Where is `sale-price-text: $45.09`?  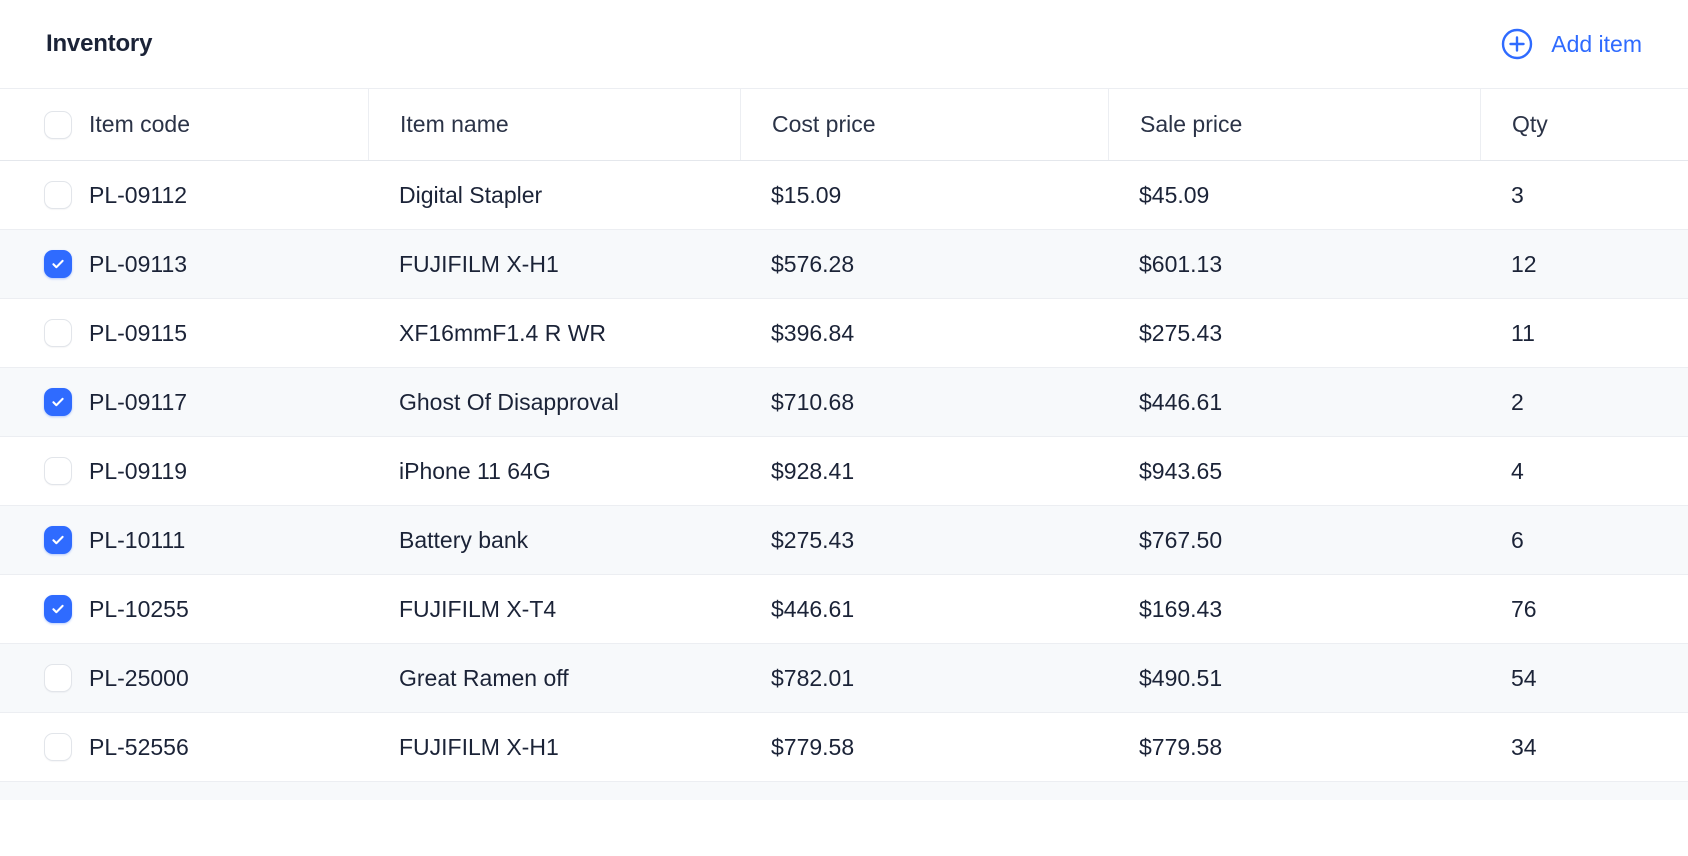
sale-price-text: $45.09 is located at coordinates (1174, 194).